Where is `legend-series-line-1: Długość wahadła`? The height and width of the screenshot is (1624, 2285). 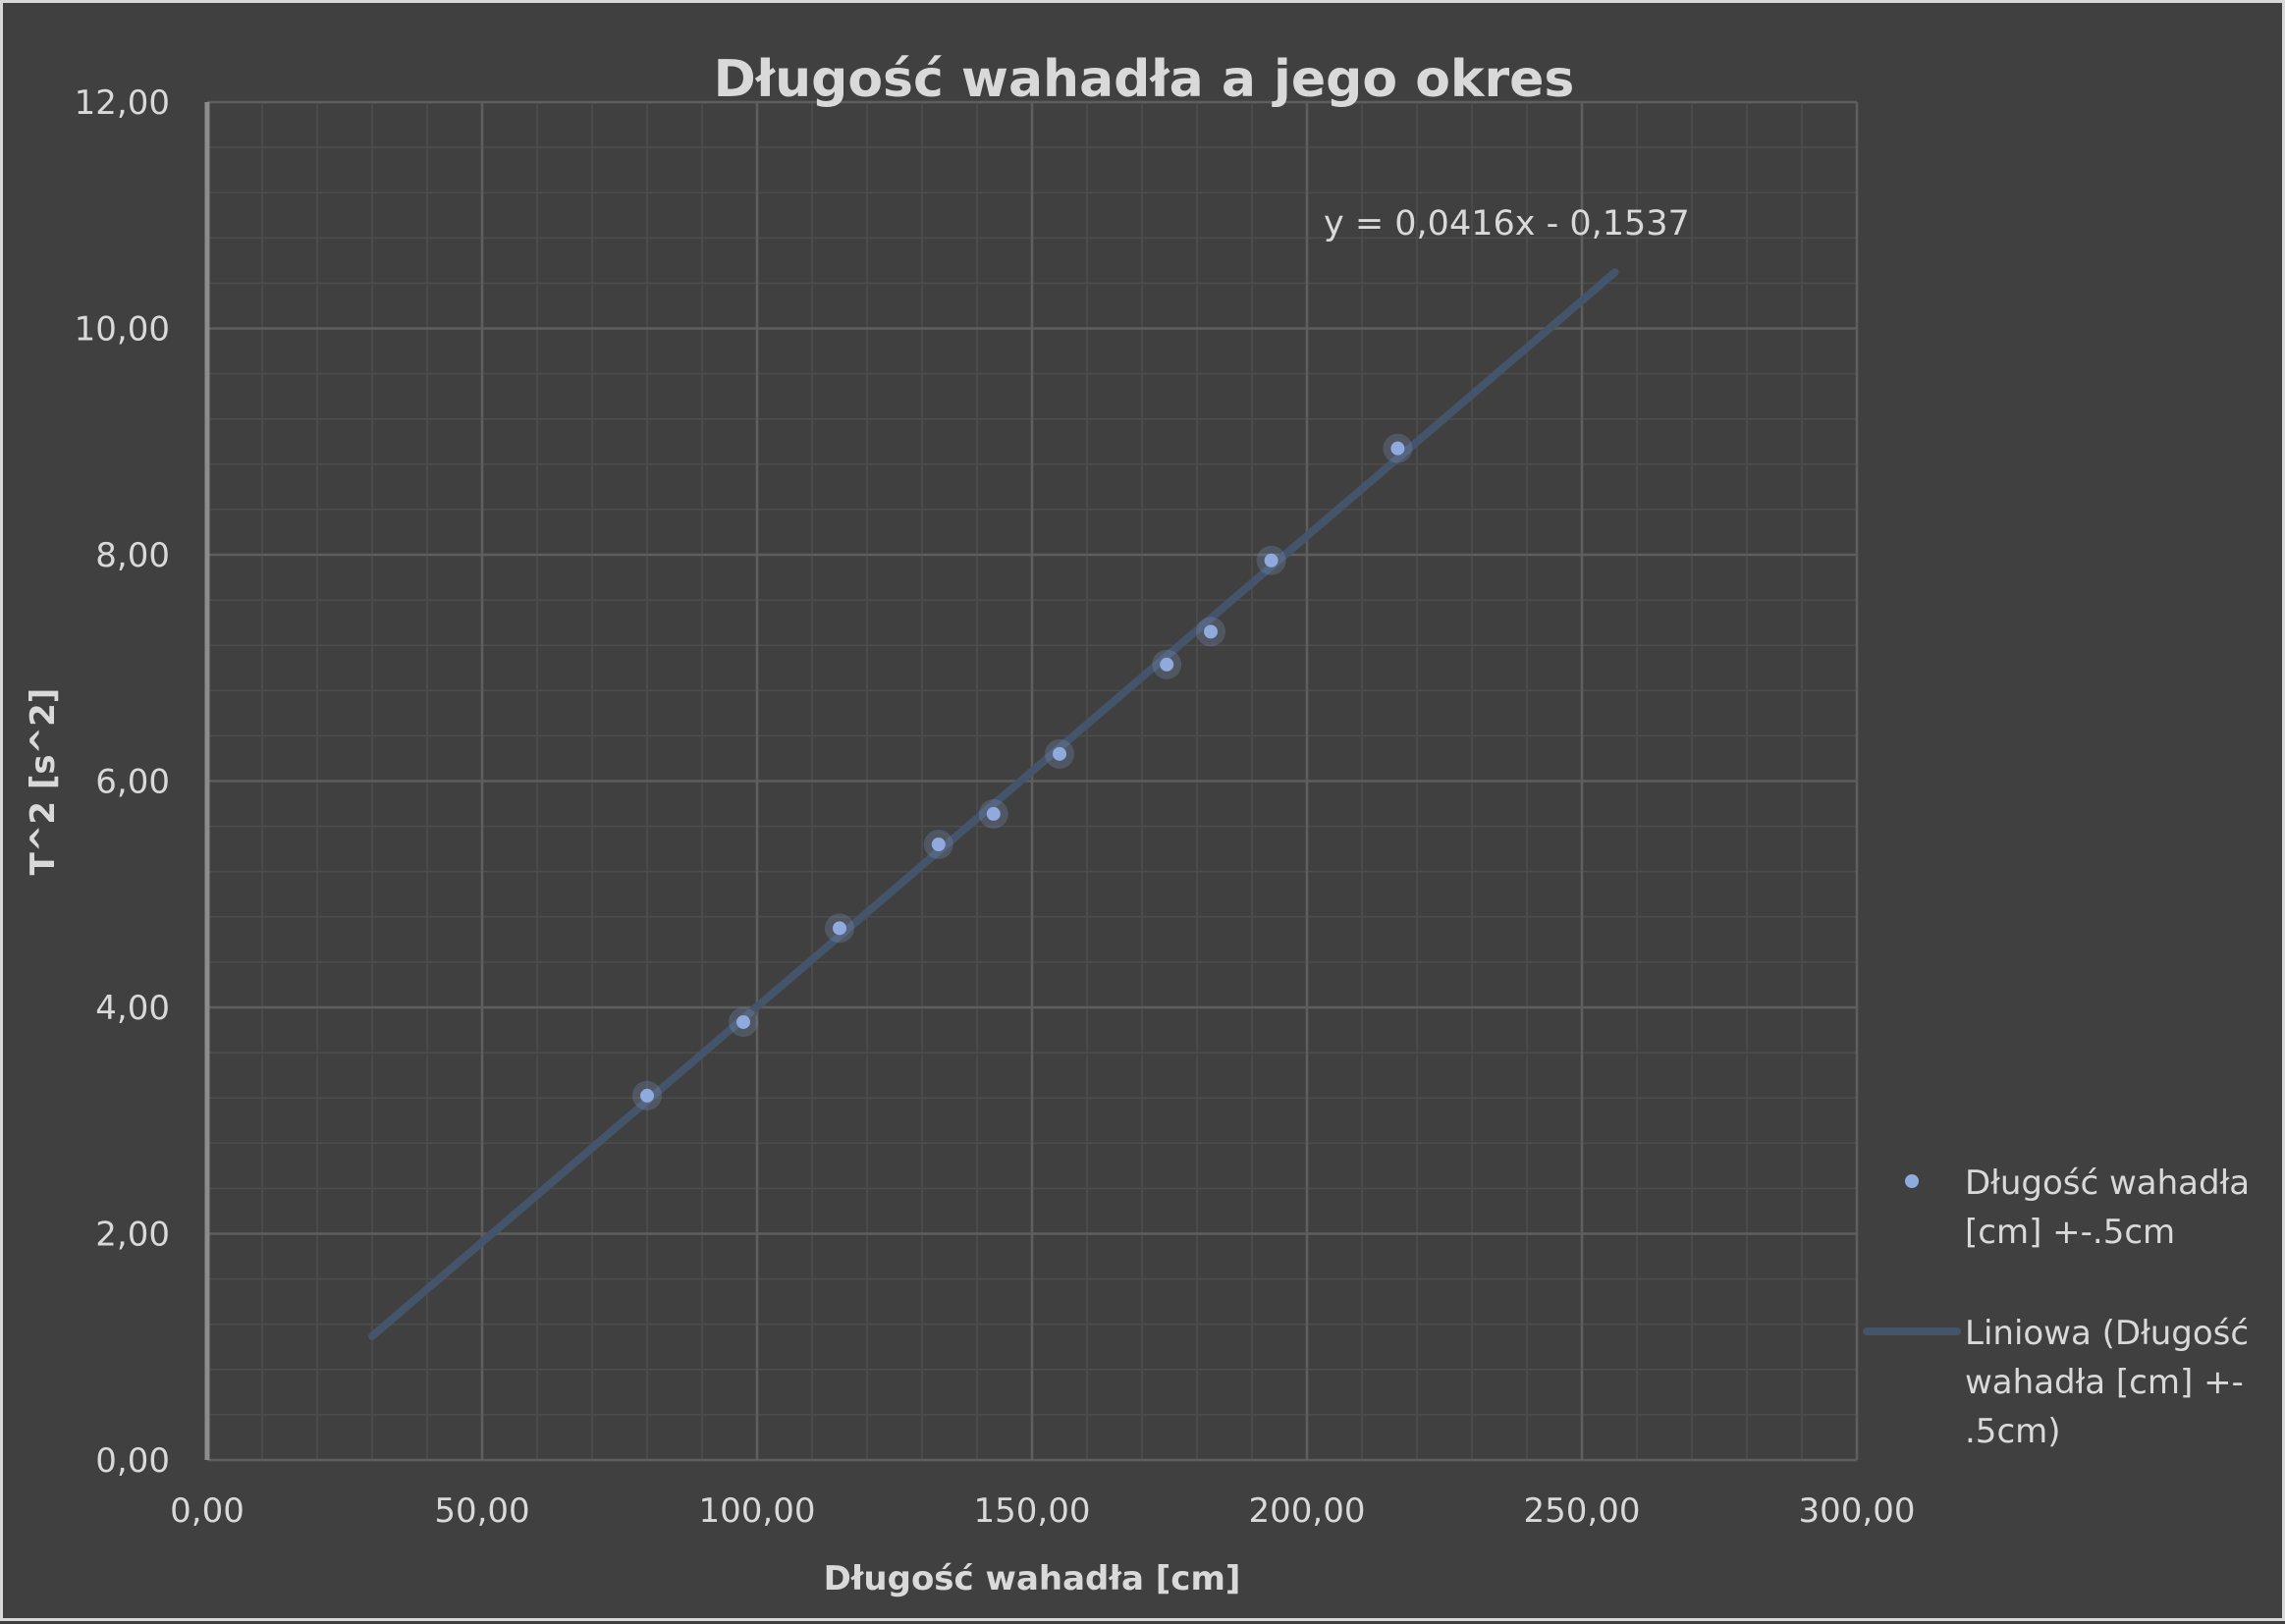
legend-series-line-1: Długość wahadła is located at coordinates (2107, 1183).